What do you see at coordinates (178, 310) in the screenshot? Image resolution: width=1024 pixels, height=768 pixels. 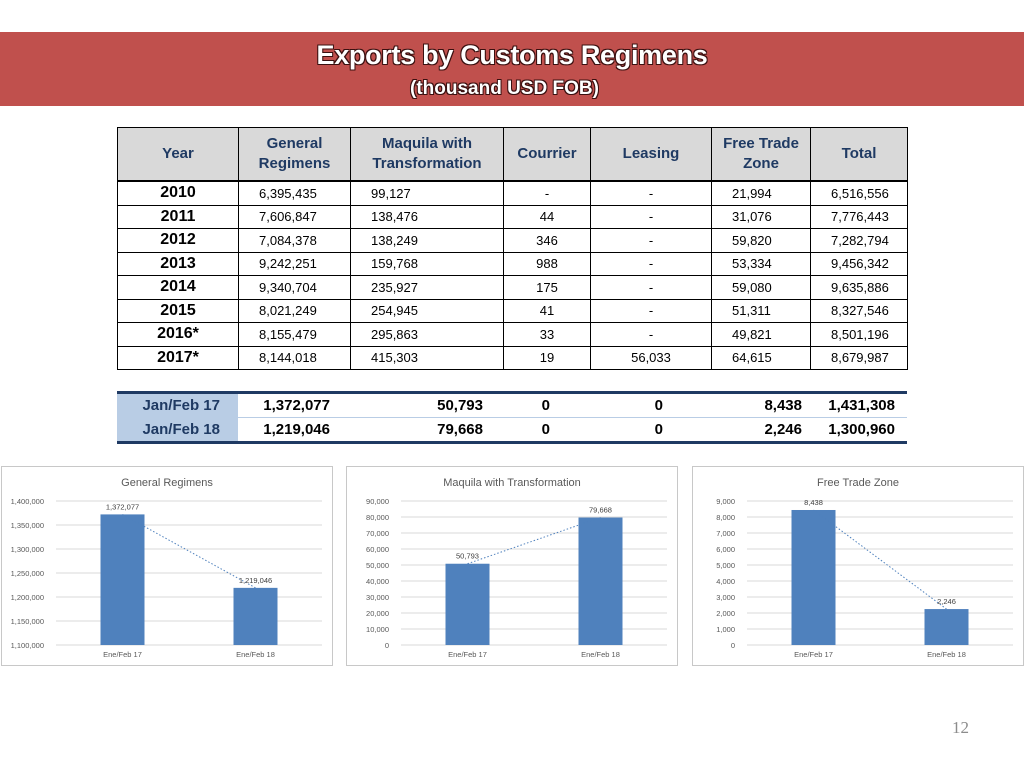 I see `cell-year: 2015` at bounding box center [178, 310].